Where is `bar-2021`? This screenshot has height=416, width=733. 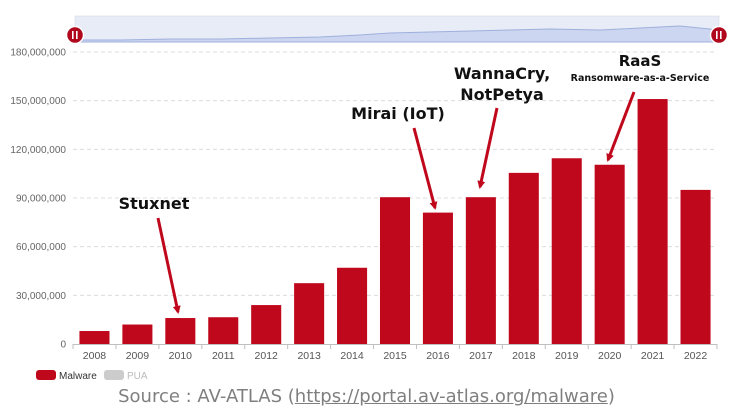
bar-2021 is located at coordinates (652, 221).